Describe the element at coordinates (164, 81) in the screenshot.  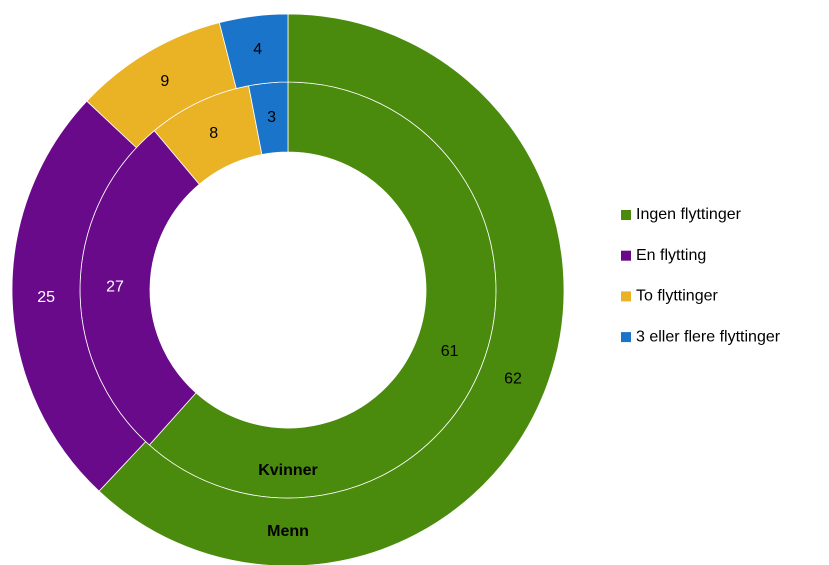
I see `data-label: 9` at that location.